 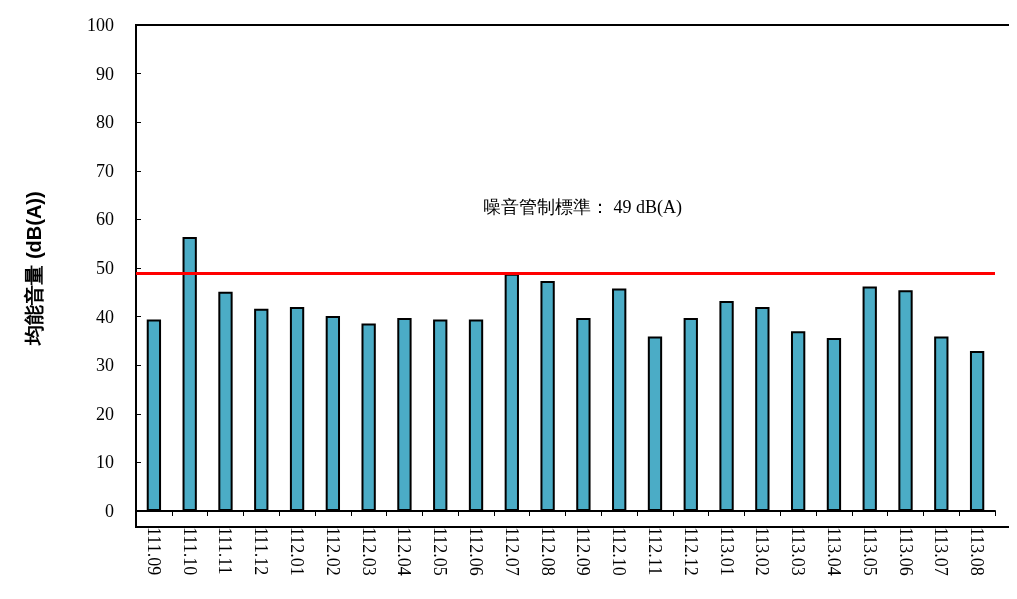 What do you see at coordinates (105, 122) in the screenshot?
I see `y-tick-label: 80` at bounding box center [105, 122].